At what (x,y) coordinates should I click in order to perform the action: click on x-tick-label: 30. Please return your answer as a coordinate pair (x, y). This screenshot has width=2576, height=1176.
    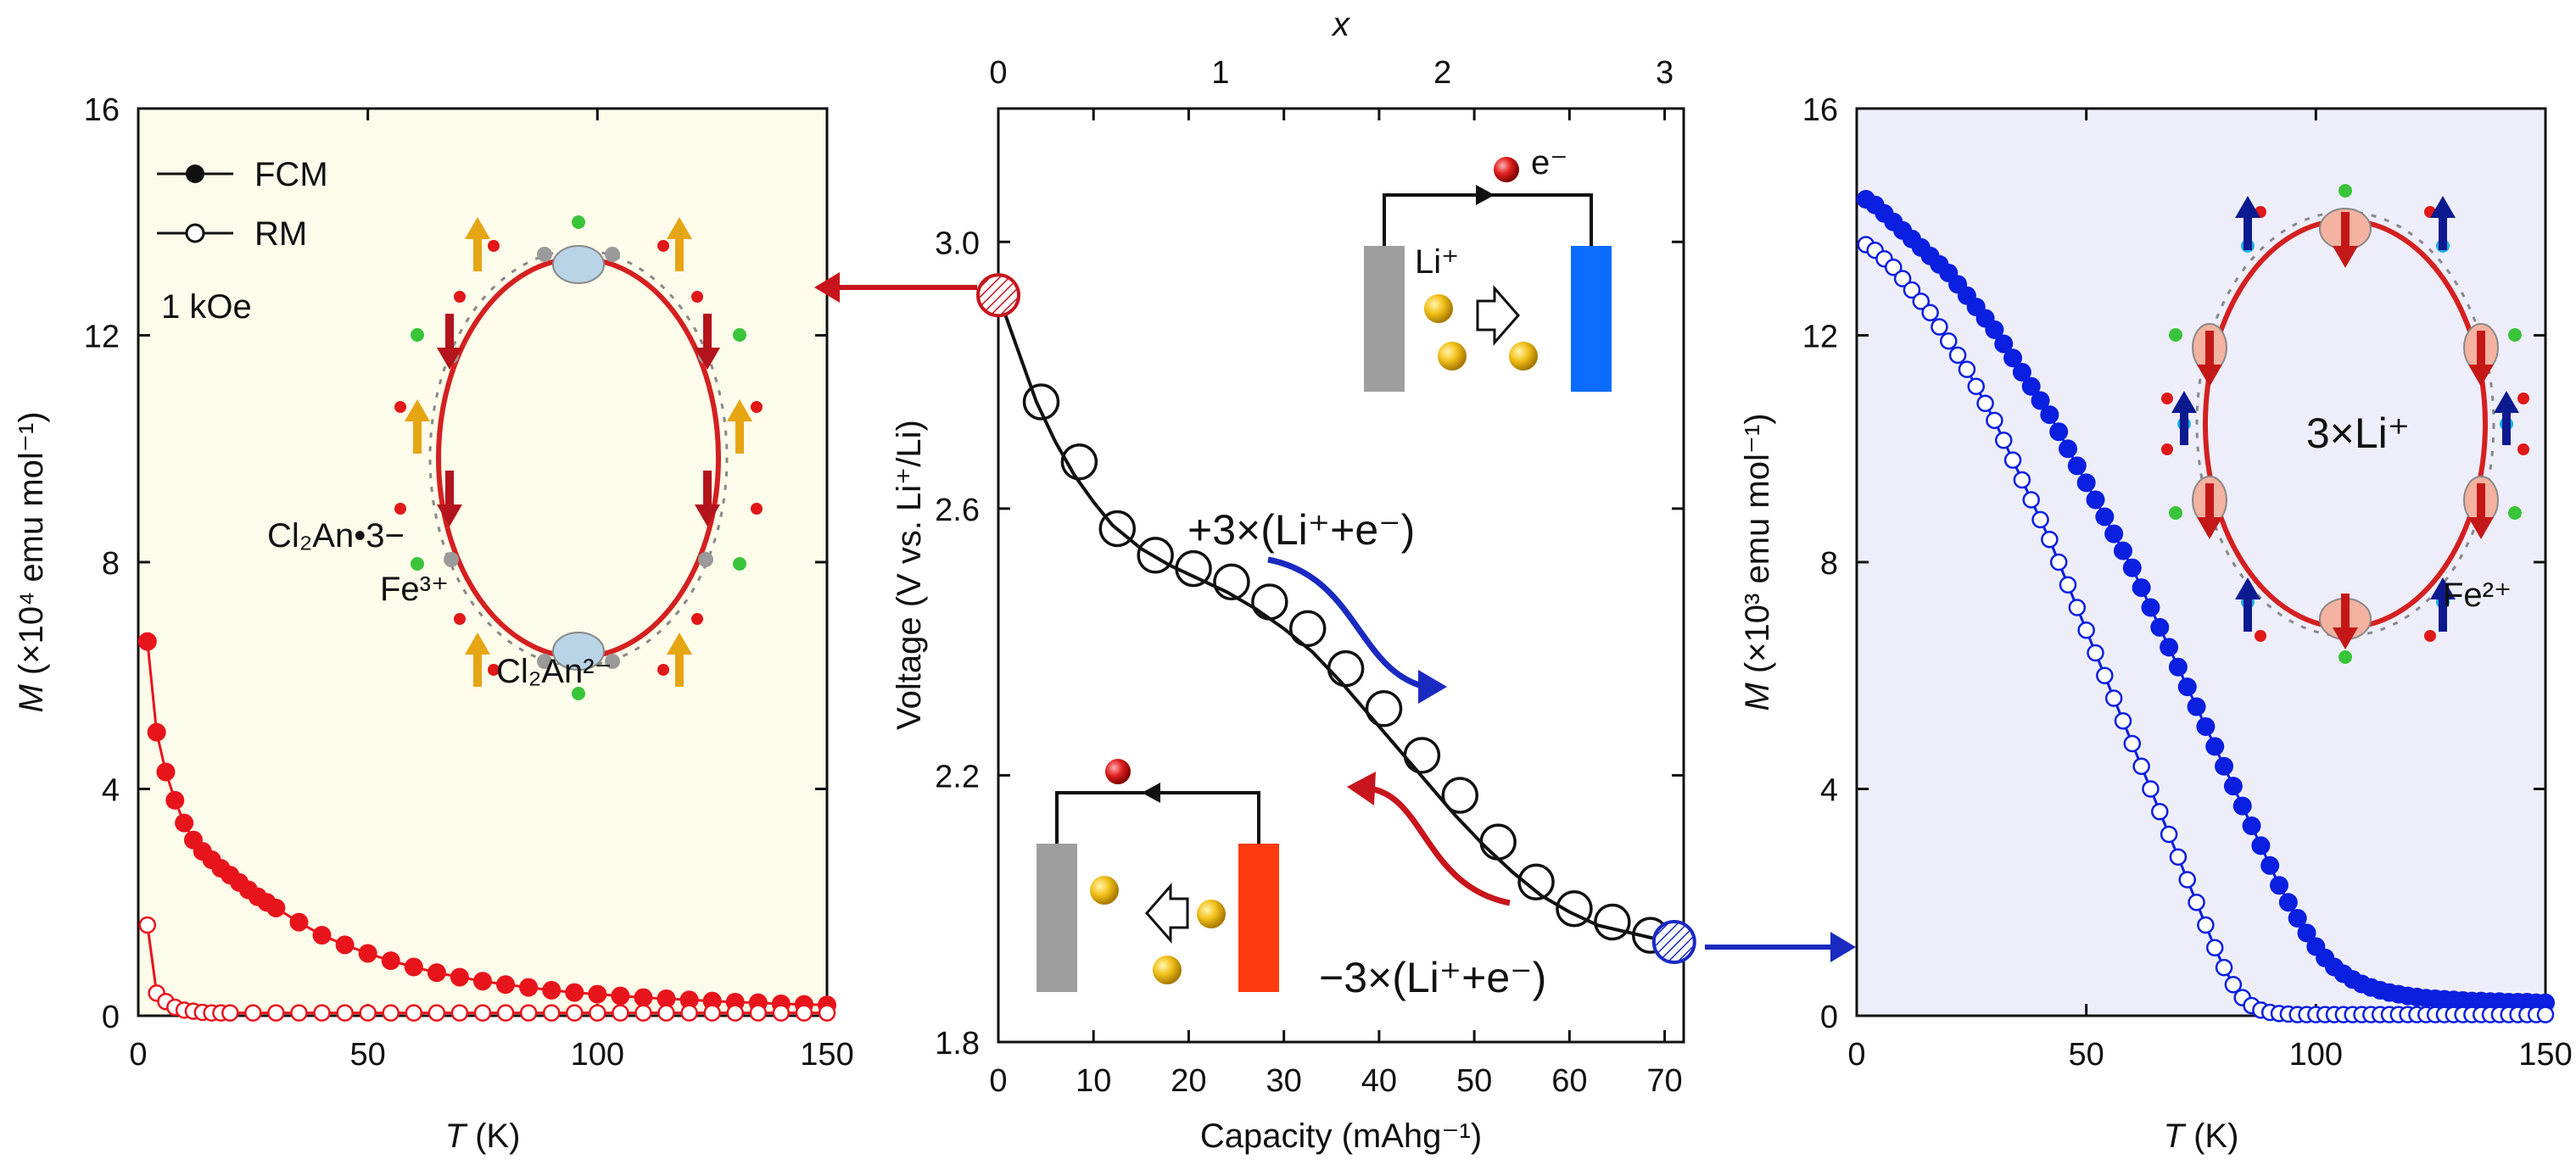
    Looking at the image, I should click on (1284, 1081).